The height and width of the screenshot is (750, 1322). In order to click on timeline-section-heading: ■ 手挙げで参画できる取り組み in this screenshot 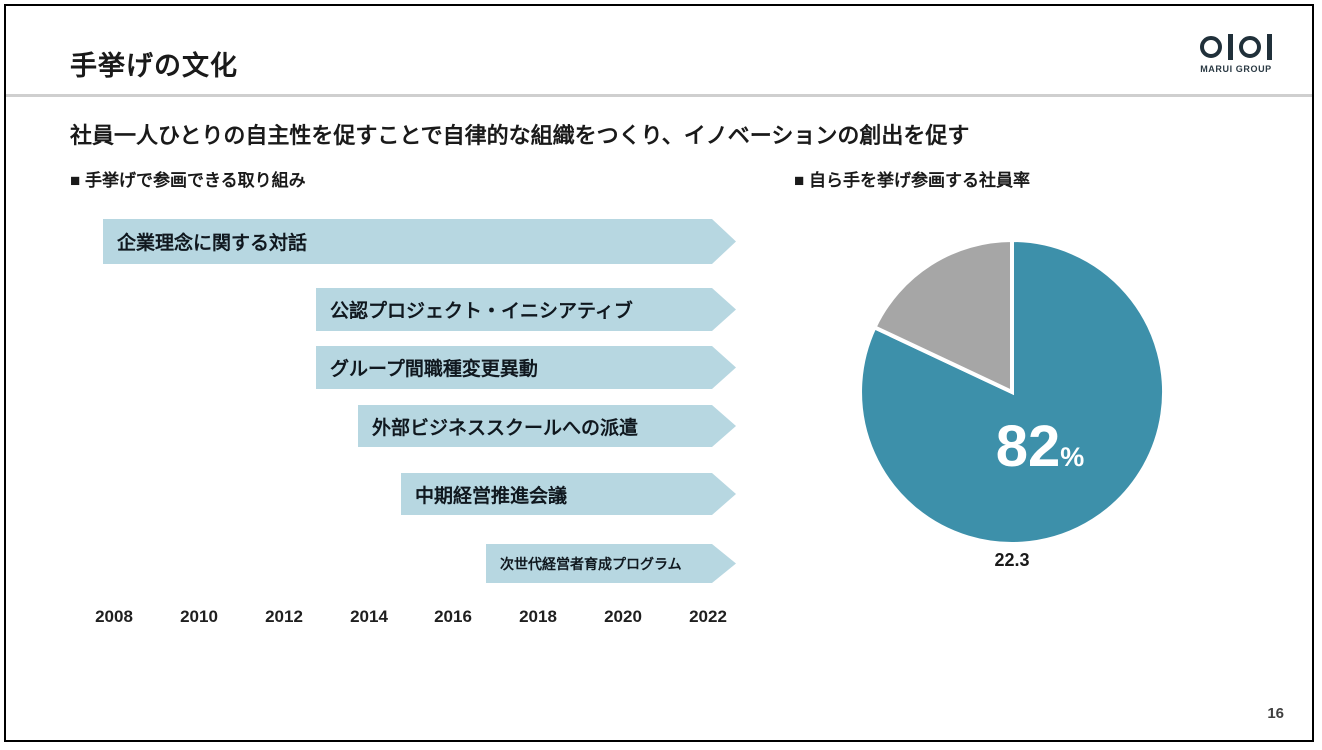, I will do `click(188, 180)`.